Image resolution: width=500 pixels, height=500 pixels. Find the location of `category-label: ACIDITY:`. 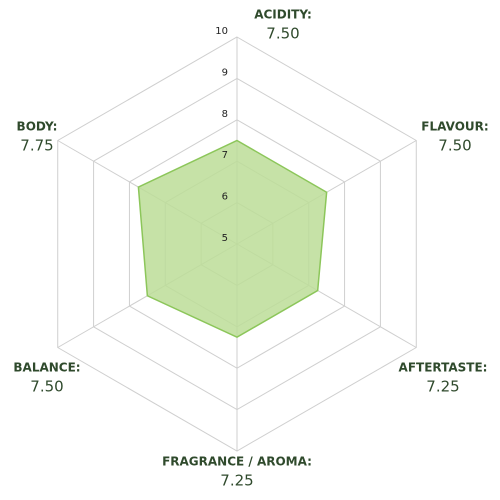

category-label: ACIDITY: is located at coordinates (283, 15).